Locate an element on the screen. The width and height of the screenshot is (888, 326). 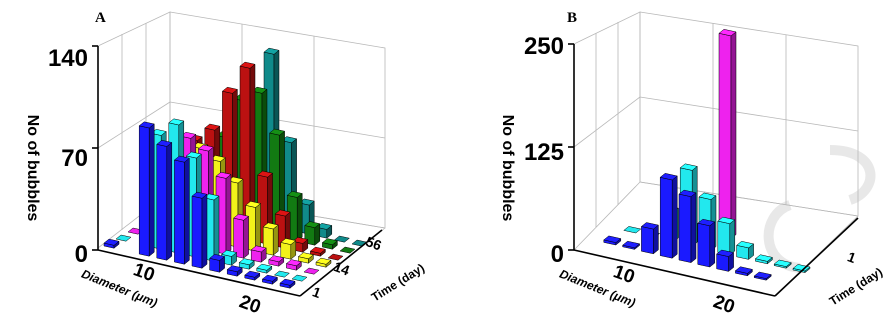
panel-a-bar-s0-x6-top is located at coordinates (164, 143).